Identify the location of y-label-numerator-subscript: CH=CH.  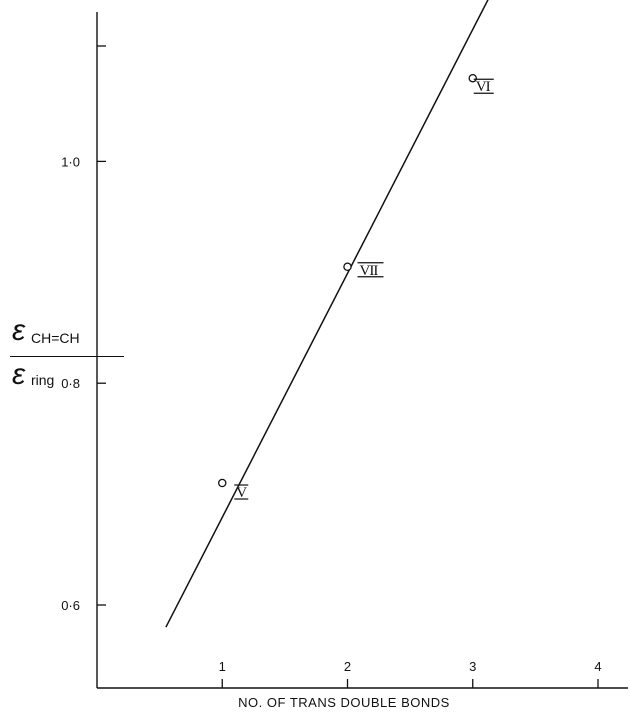
(55, 338).